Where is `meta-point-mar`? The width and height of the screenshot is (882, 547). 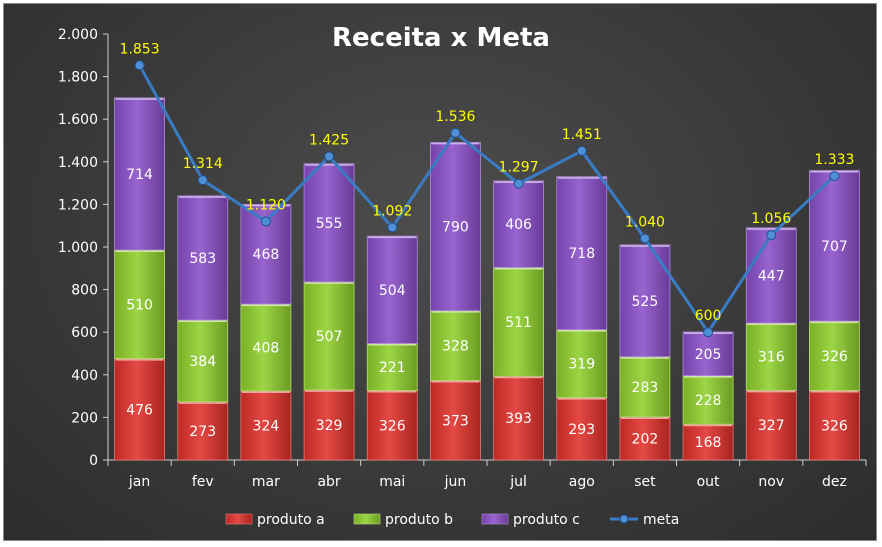
meta-point-mar is located at coordinates (265, 221).